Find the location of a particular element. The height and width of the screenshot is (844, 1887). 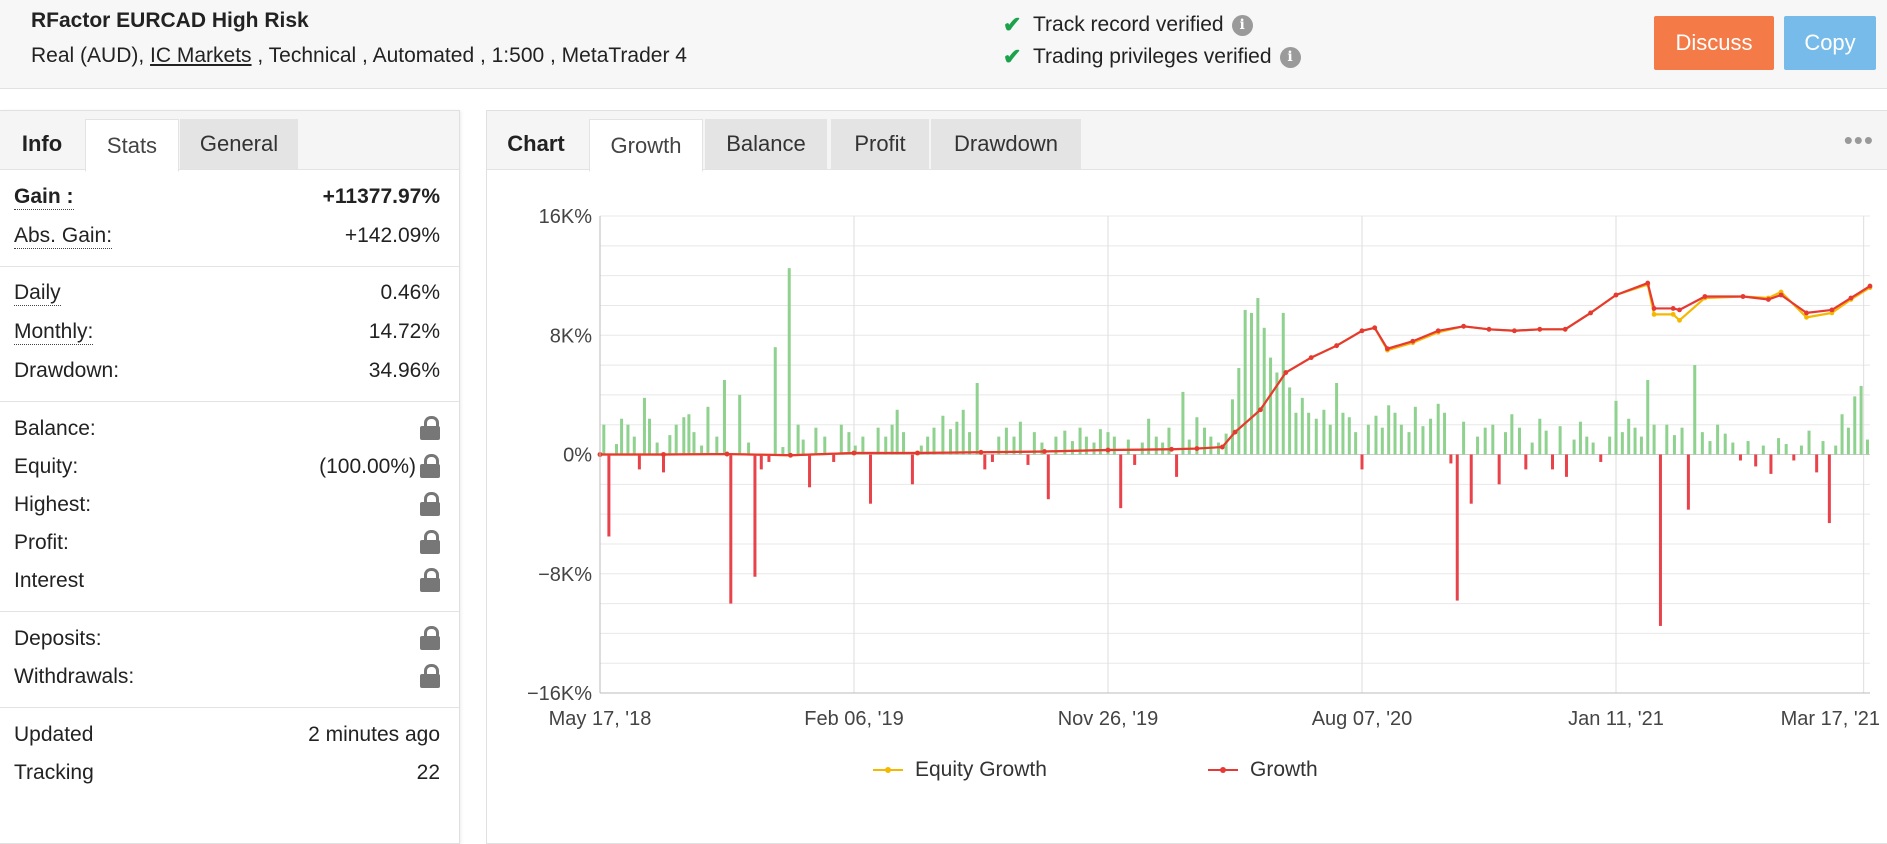

tab-drawdown: Drawdown is located at coordinates (1006, 144).